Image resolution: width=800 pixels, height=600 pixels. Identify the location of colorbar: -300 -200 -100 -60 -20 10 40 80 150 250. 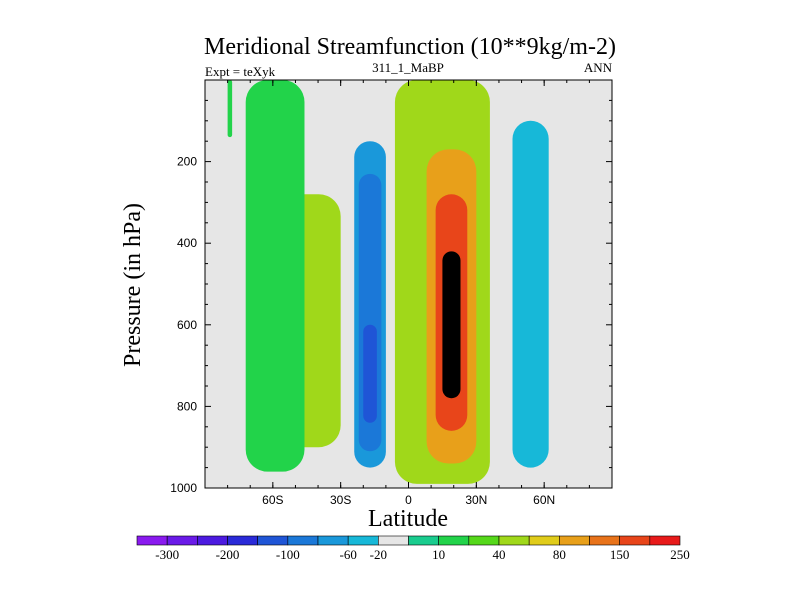
(413, 548).